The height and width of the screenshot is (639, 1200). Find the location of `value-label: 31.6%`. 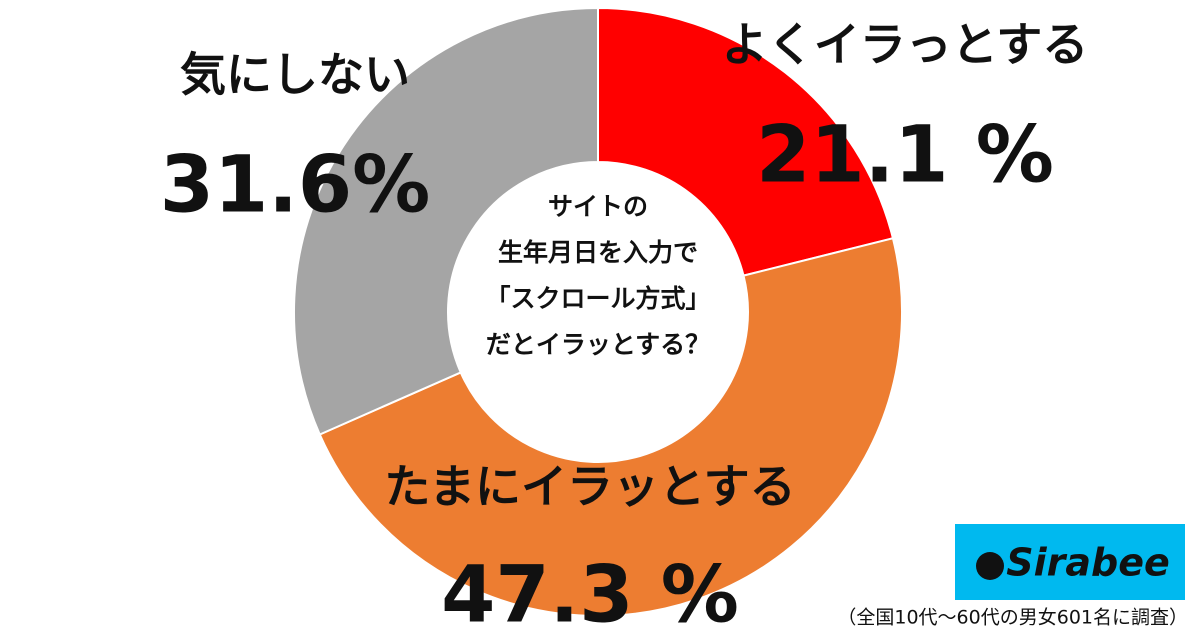

value-label: 31.6% is located at coordinates (295, 185).